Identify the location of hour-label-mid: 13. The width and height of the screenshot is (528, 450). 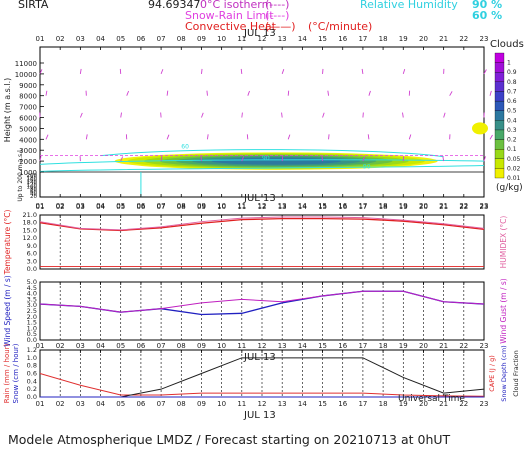
(282, 207).